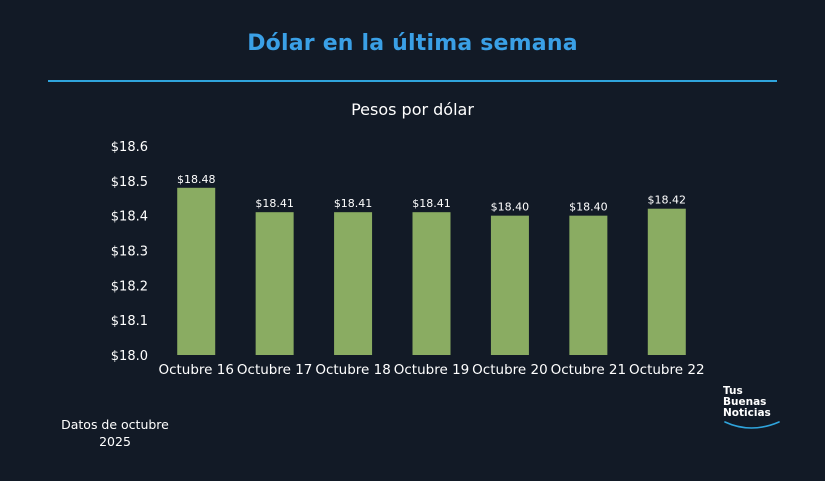 The width and height of the screenshot is (825, 481). I want to click on chart-title: Dólar en la última semana, so click(412, 43).